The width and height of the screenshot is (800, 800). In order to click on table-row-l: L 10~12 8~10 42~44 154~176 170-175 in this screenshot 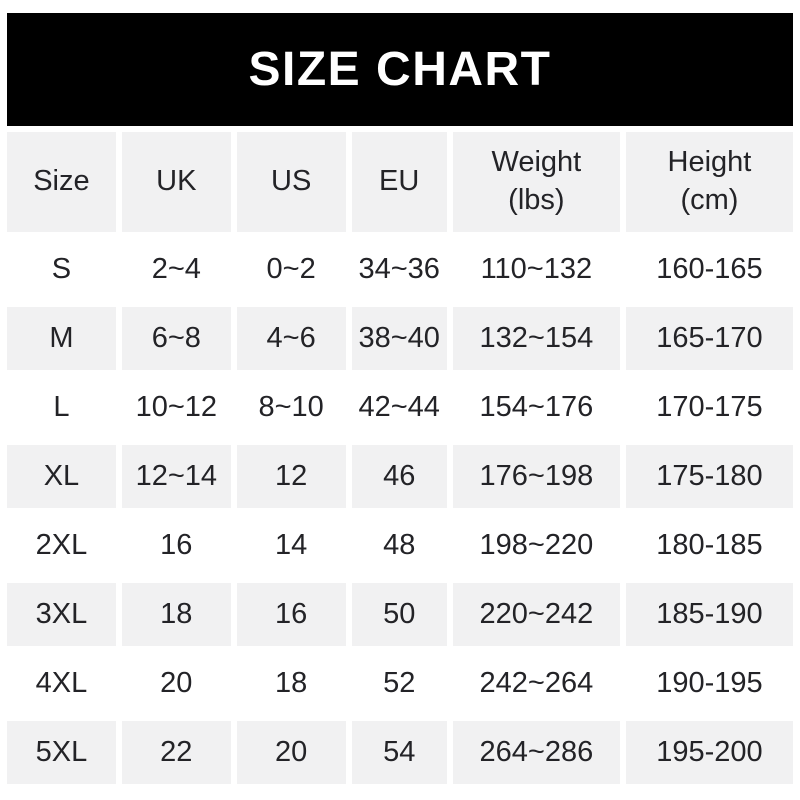, I will do `click(400, 407)`.